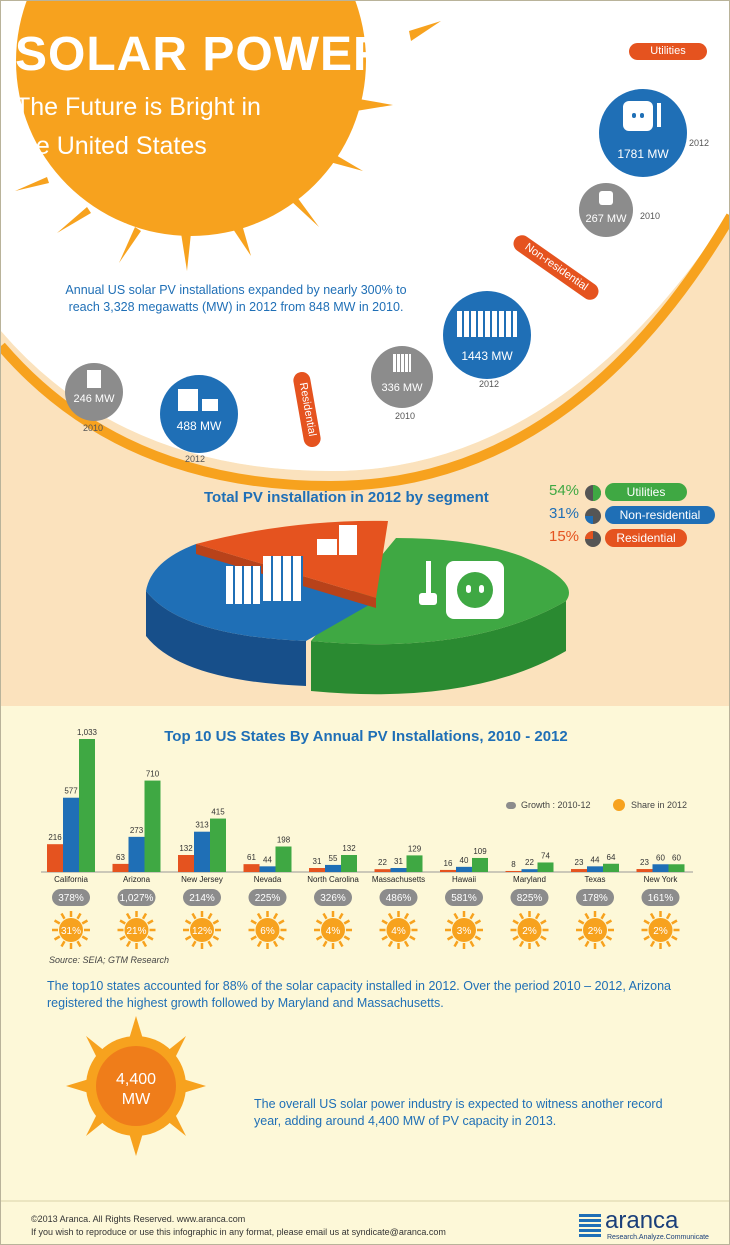  What do you see at coordinates (529, 879) in the screenshot?
I see `category-label: Maryland` at bounding box center [529, 879].